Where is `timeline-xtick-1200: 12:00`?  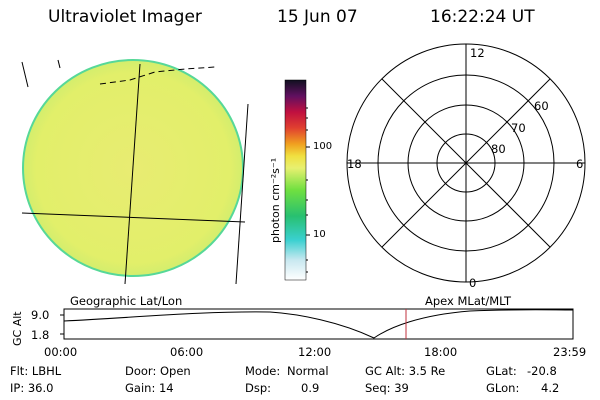
timeline-xtick-1200: 12:00 is located at coordinates (315, 352).